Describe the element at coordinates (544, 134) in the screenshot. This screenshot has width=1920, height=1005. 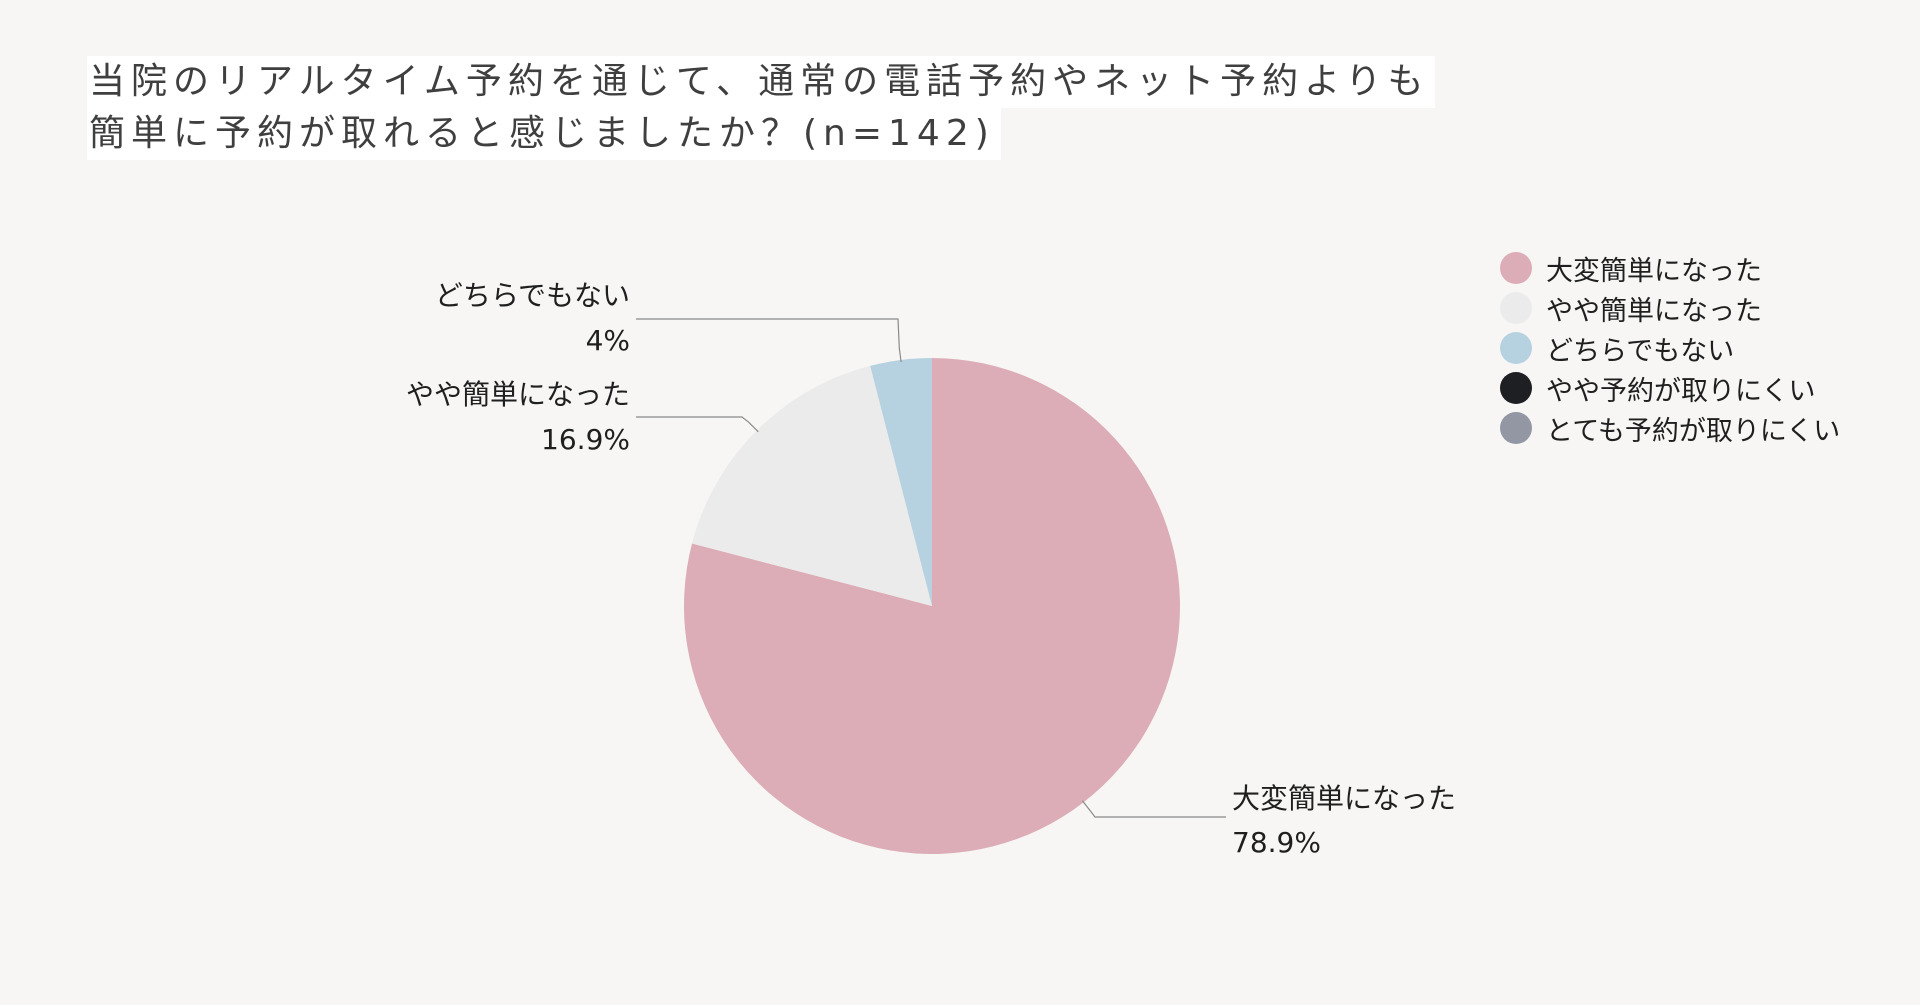
I see `chart-title-line-2: 簡単に予約が取れると感じましたか？(n=142)` at that location.